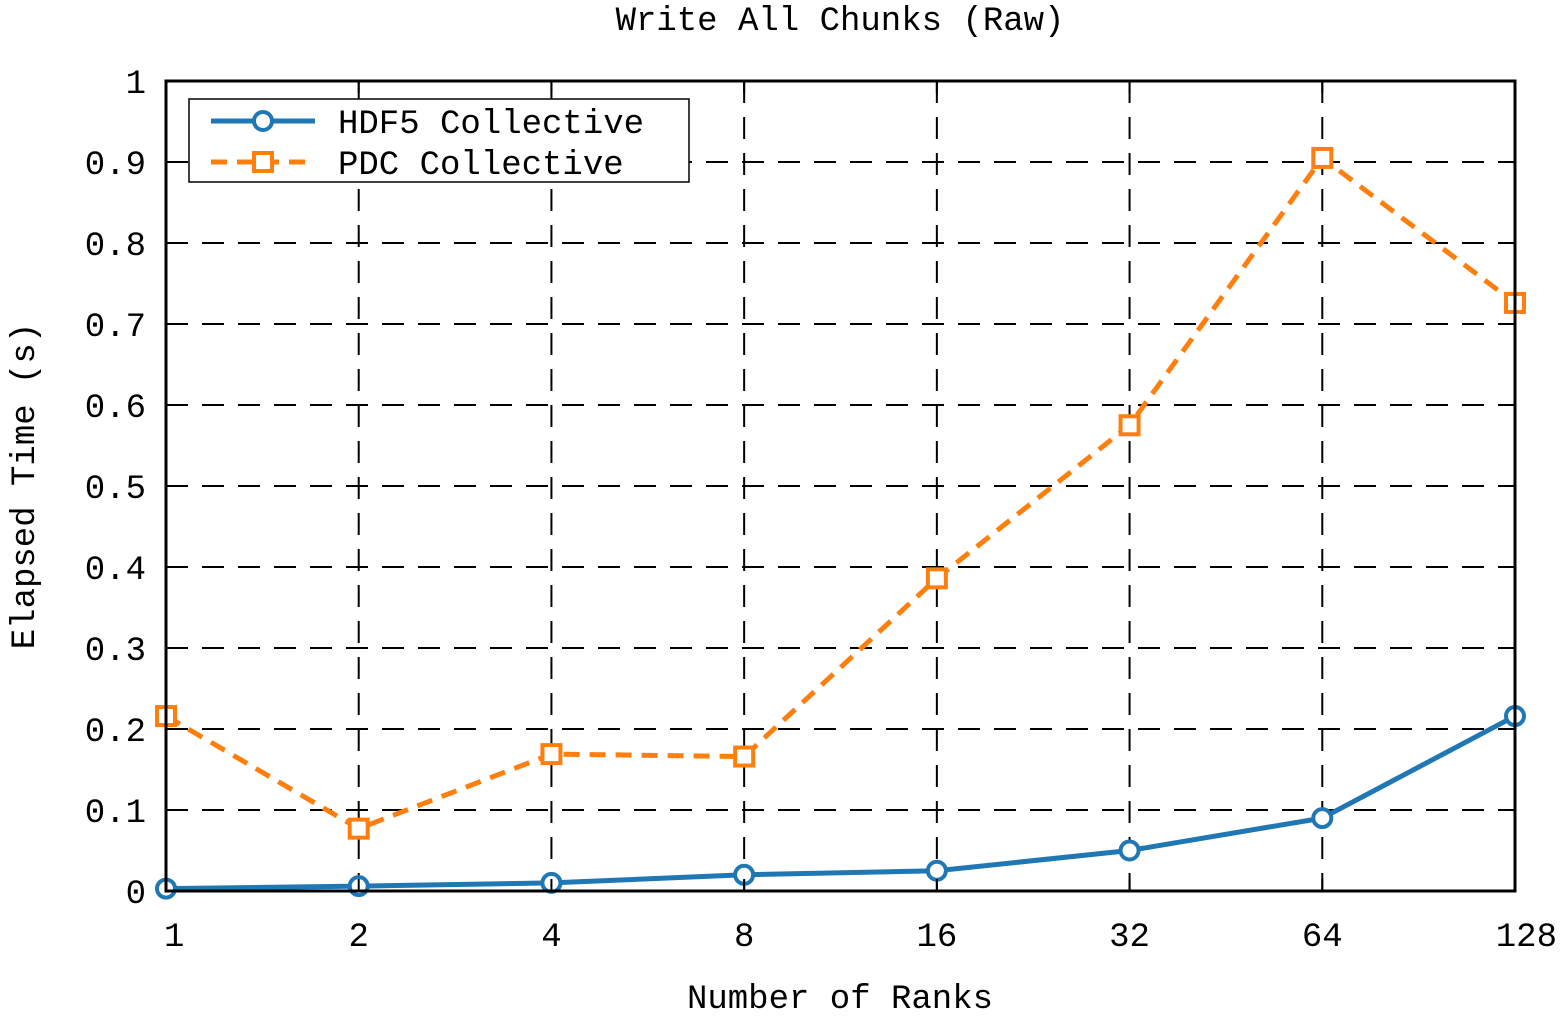 The image size is (1561, 1019). Describe the element at coordinates (840, 997) in the screenshot. I see `x-axis-label: Number of Ranks` at that location.